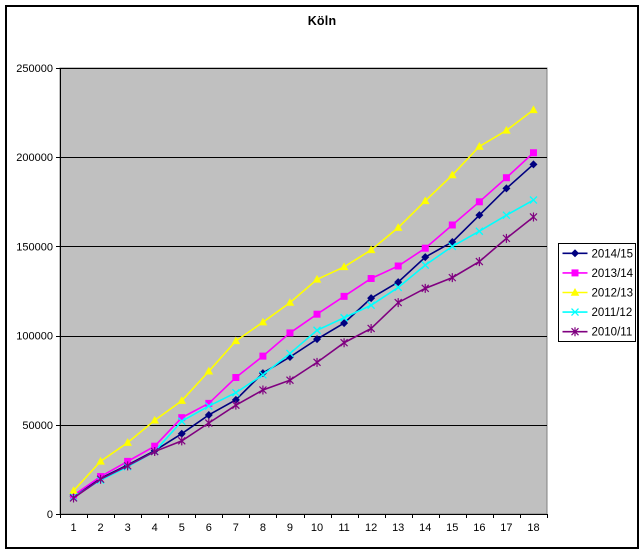  I want to click on legend-entry-2012-13: 2012/13, so click(598, 294).